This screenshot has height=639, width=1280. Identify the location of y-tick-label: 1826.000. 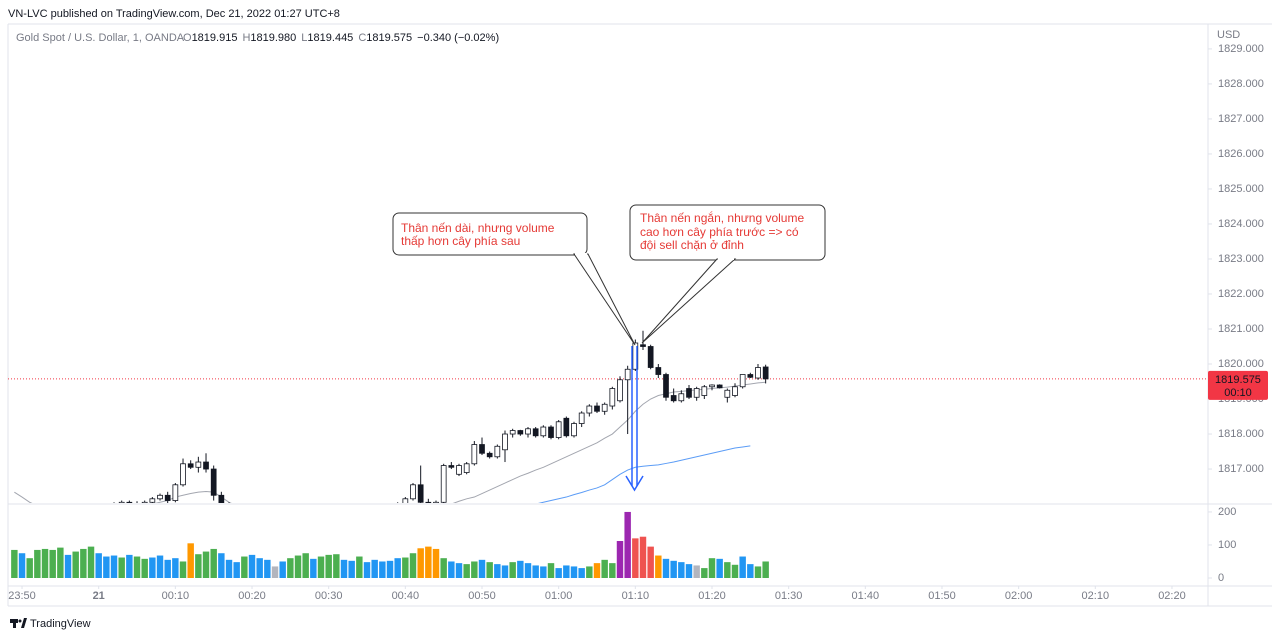
(1241, 154).